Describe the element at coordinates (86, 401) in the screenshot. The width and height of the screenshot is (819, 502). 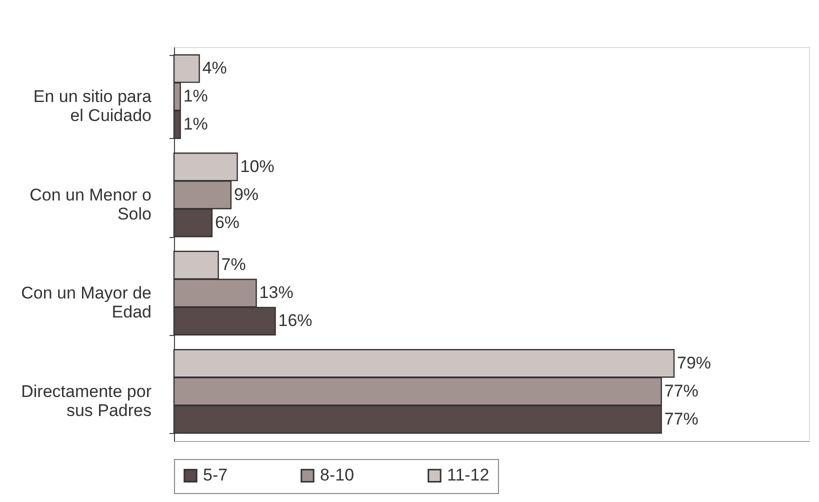
I see `y-tick-label: Directamente por sus Padres` at that location.